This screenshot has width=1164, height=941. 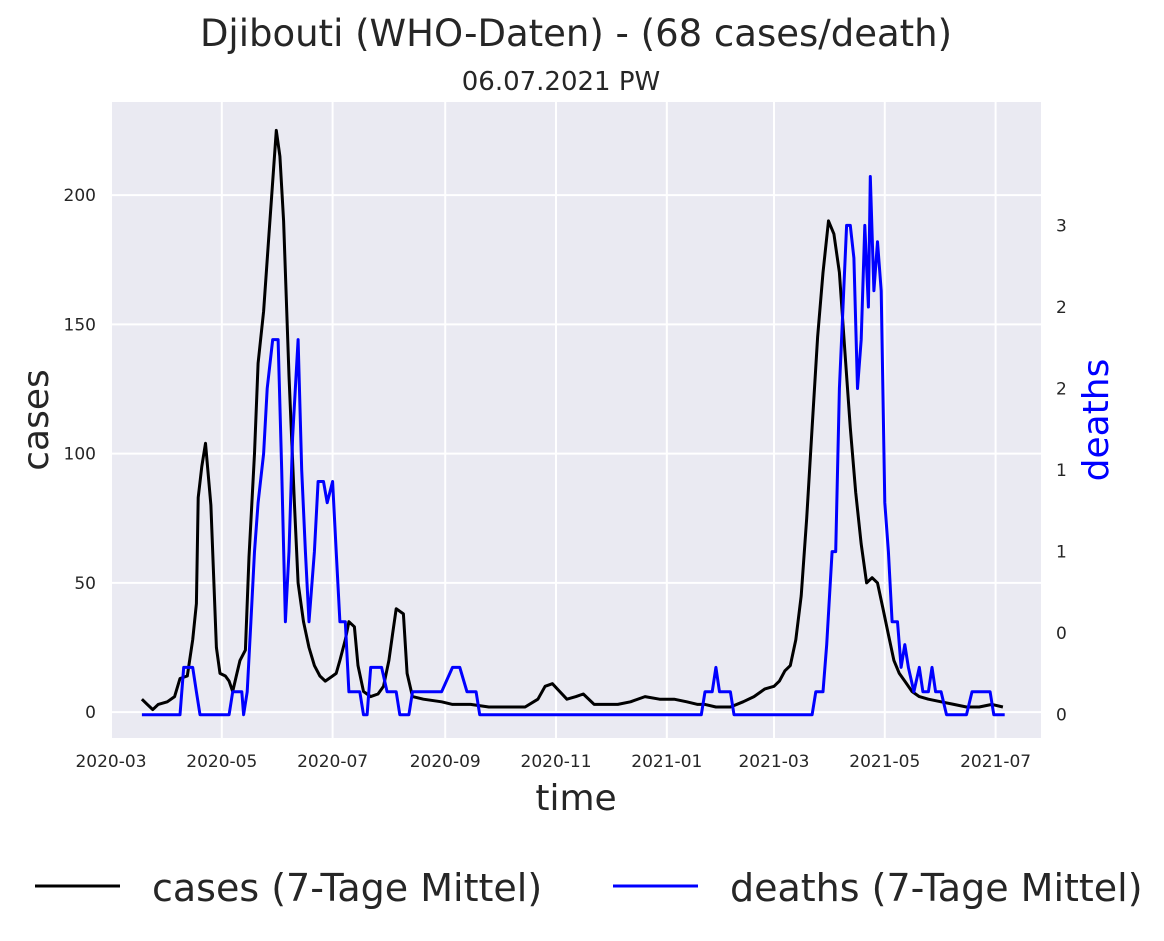 I want to click on y-tick-label: 100, so click(x=80, y=455).